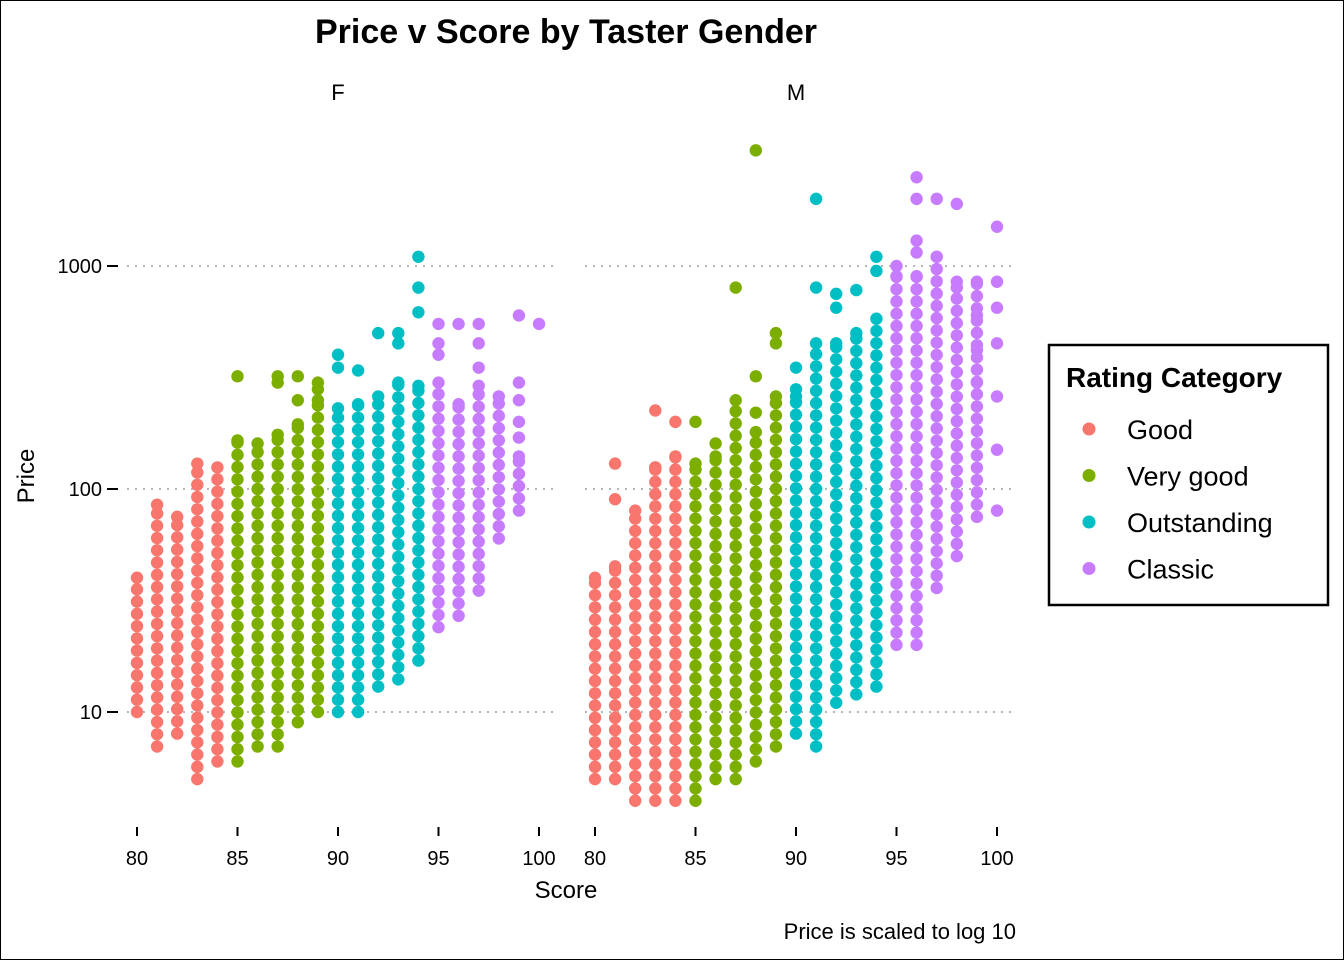 The height and width of the screenshot is (960, 1344). I want to click on x-axis-label: Score, so click(566, 890).